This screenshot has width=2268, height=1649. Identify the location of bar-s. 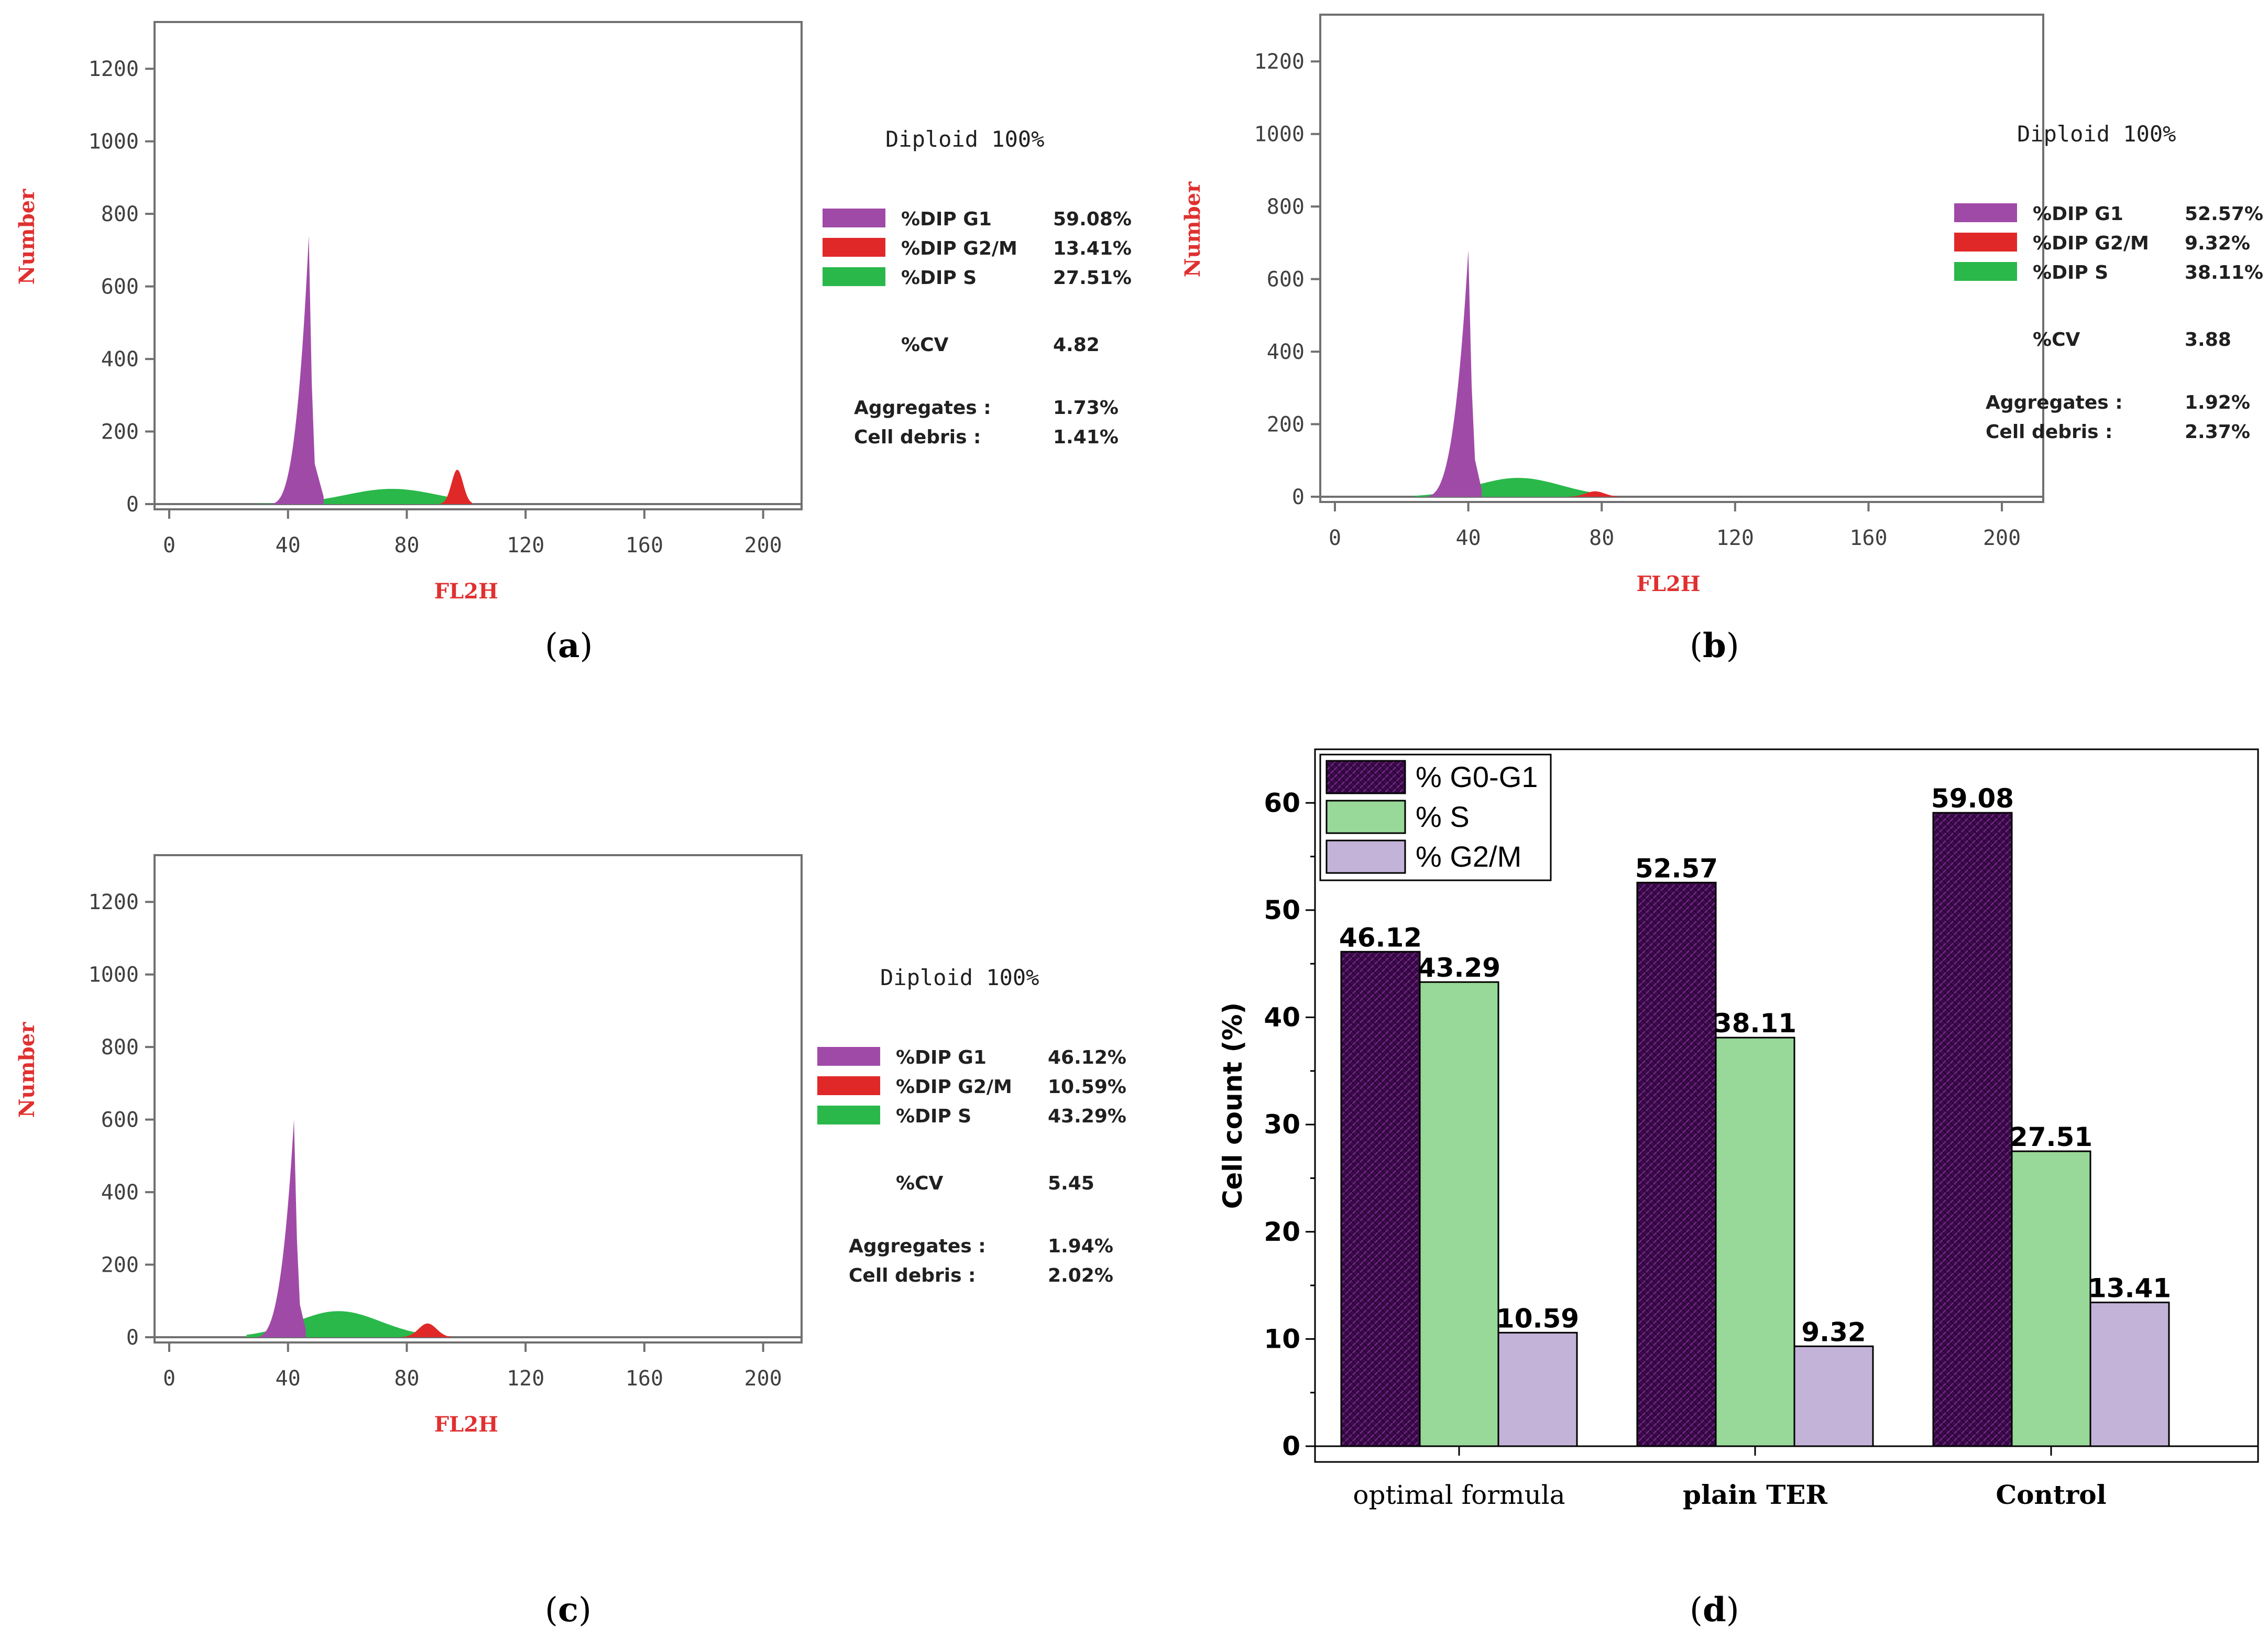
(1755, 1241).